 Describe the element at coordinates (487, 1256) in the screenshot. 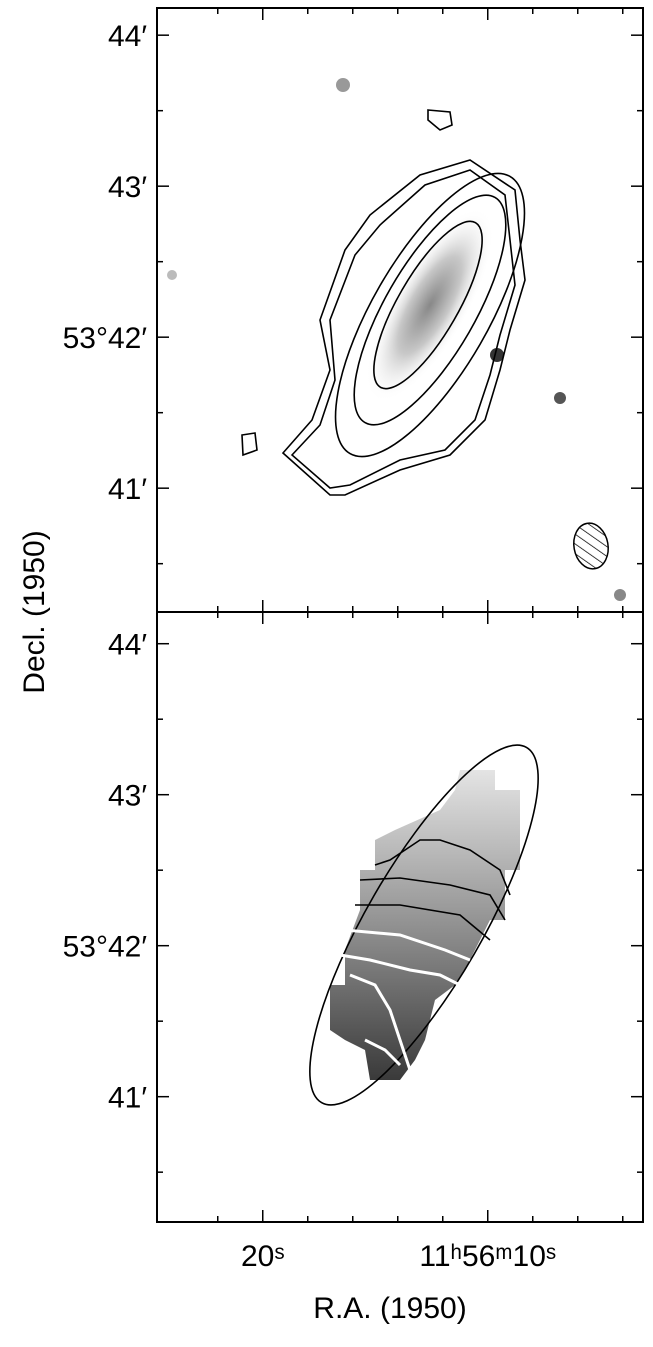

I see `x-tick-label: 11ʰ56ᵐ10ˢ` at that location.